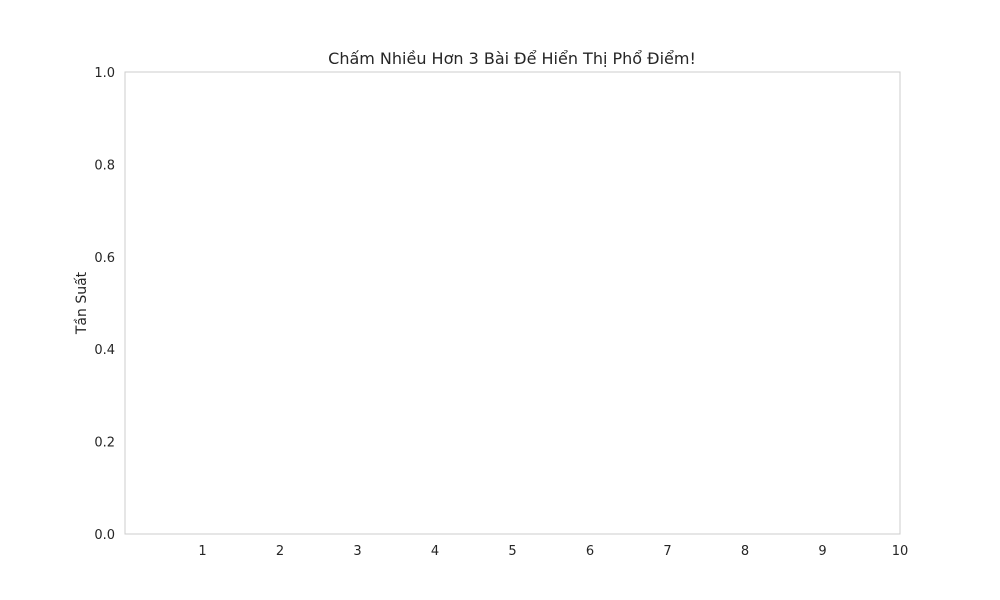 Image resolution: width=1000 pixels, height=600 pixels. What do you see at coordinates (590, 551) in the screenshot?
I see `x-tick-label: 6` at bounding box center [590, 551].